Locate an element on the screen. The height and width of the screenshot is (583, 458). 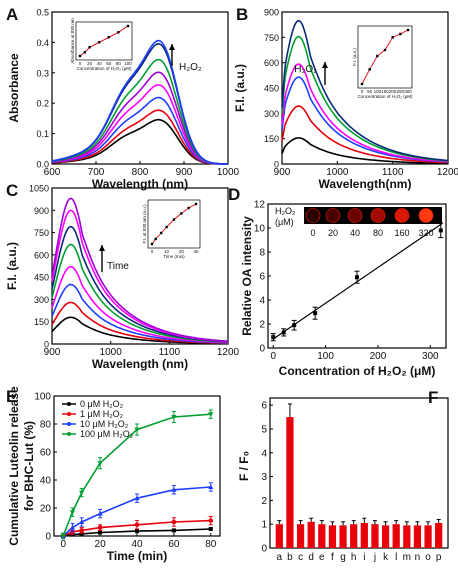
panel-a-y-tick-label: 0.4 is located at coordinates (42, 43).